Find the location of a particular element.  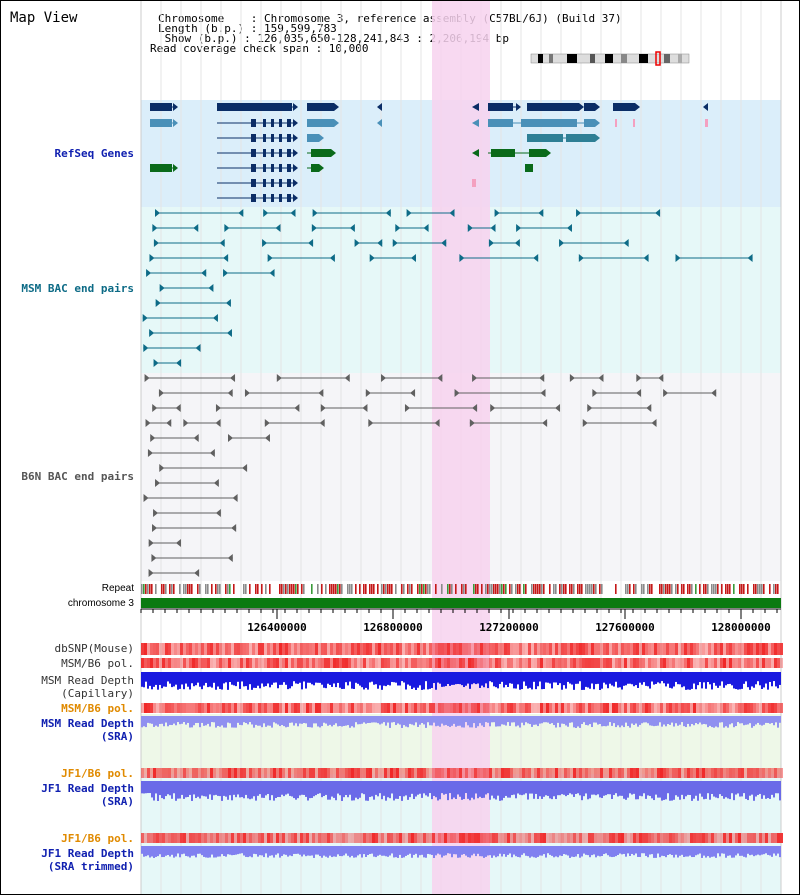

msm-bac-end-pairs-track is located at coordinates (447, 288).